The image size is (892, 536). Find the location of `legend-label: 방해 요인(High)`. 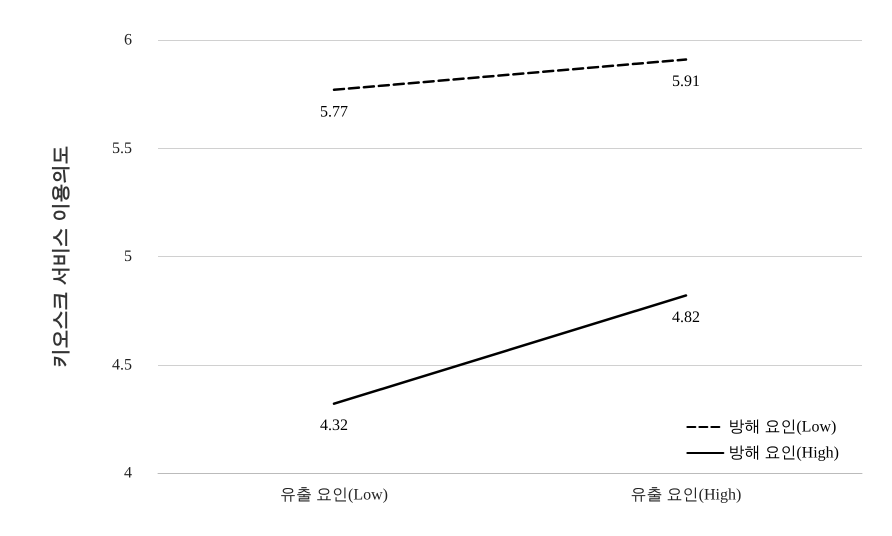

legend-label: 방해 요인(High) is located at coordinates (783, 453).